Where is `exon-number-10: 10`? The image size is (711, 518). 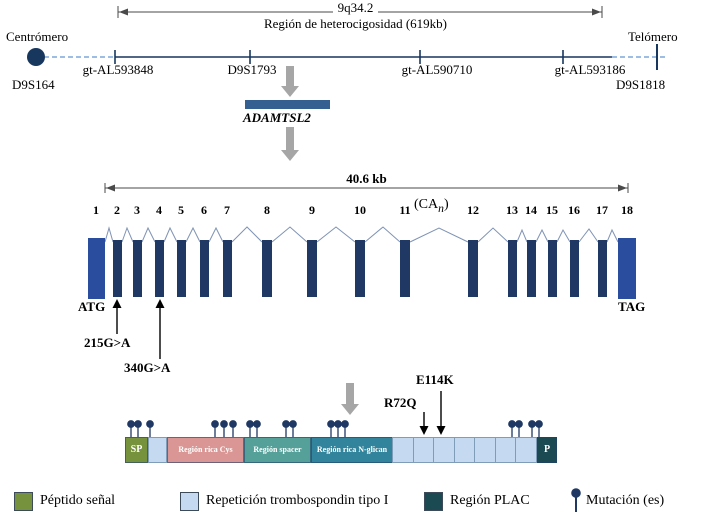 exon-number-10: 10 is located at coordinates (360, 210).